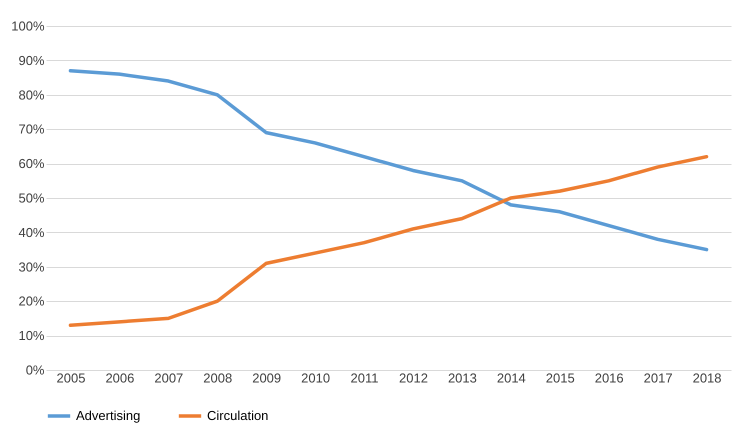  I want to click on y-tick-label: 10%, so click(31, 336).